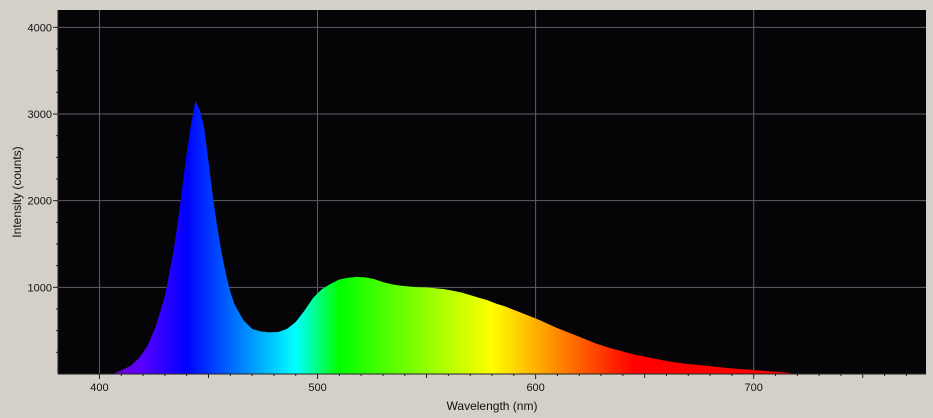  Describe the element at coordinates (99, 388) in the screenshot. I see `x-tick-label: 400` at that location.